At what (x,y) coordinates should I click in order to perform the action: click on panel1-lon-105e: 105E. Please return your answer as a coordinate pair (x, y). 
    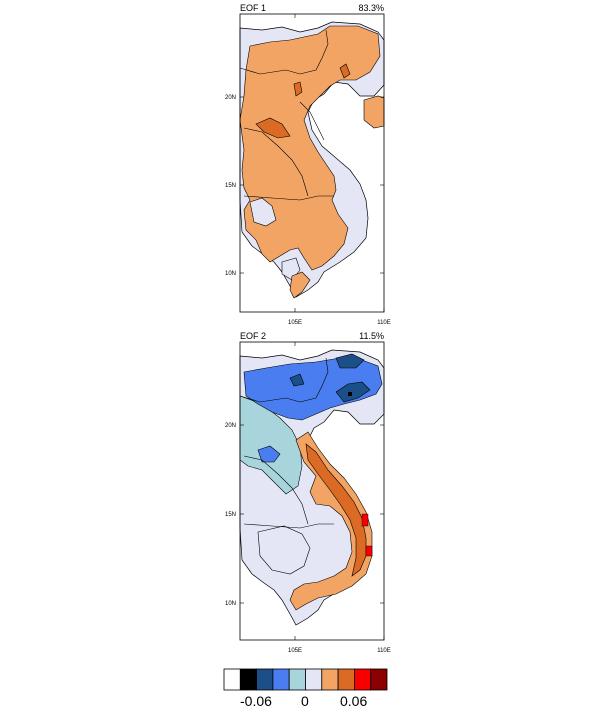
    Looking at the image, I should click on (295, 323).